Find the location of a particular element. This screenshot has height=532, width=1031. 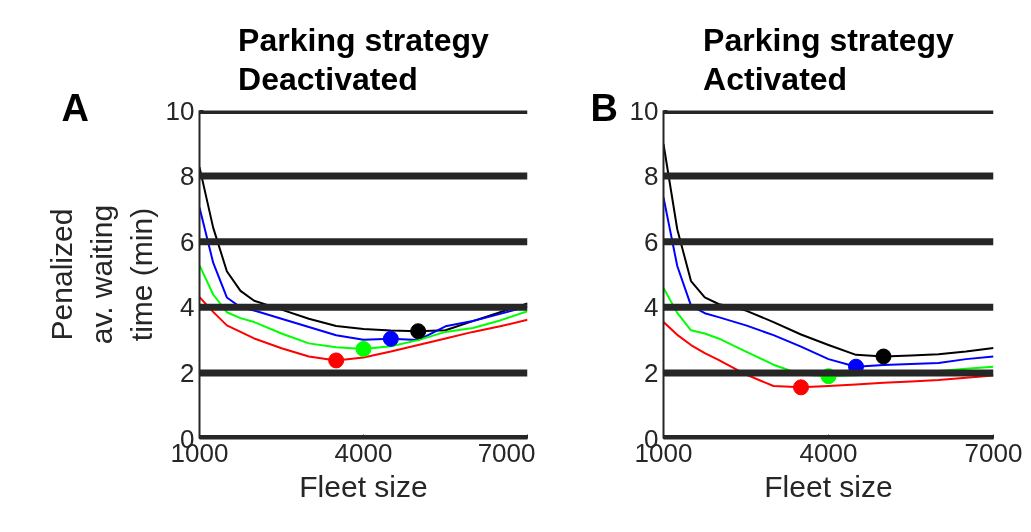

text: A is located at coordinates (75, 107).